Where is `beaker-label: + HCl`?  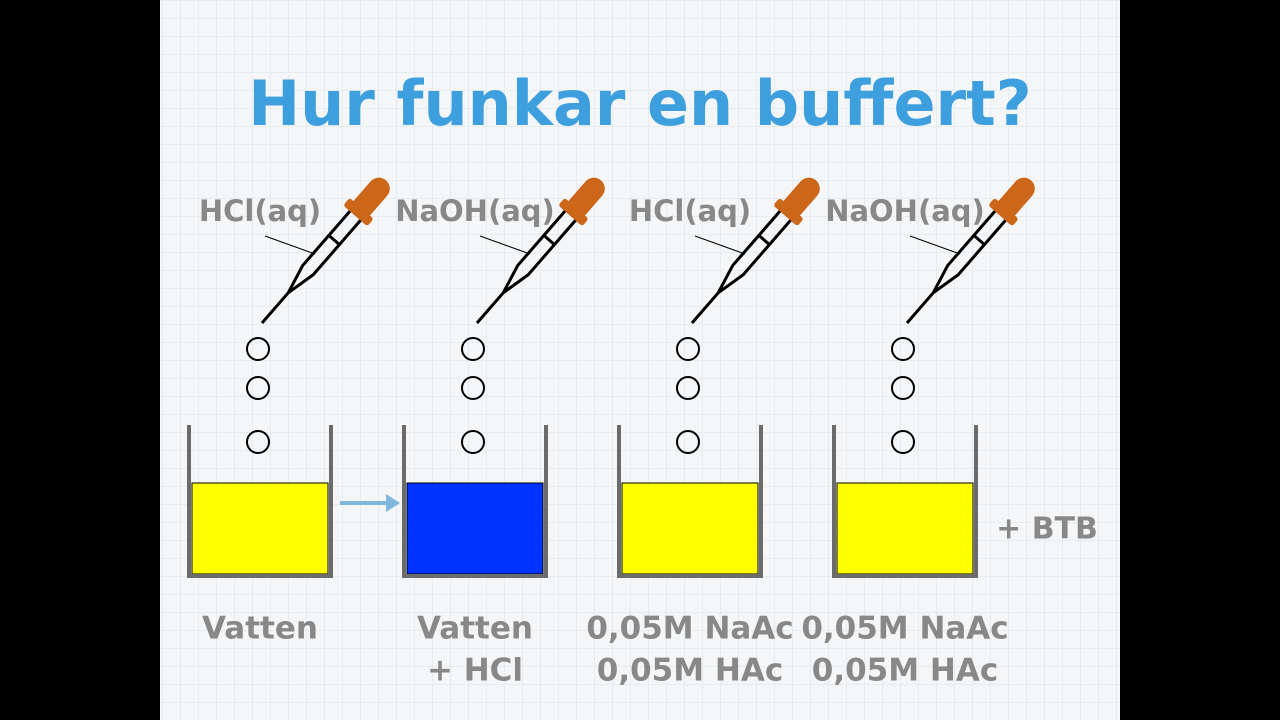 beaker-label: + HCl is located at coordinates (475, 671).